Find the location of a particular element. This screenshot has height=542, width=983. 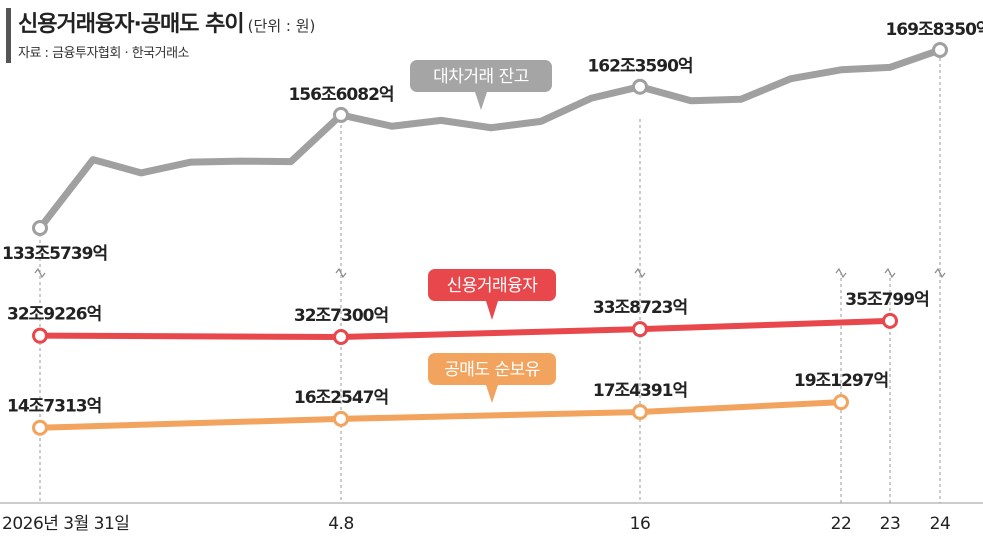

source-label: 자료 : 금융투자협회 · 한국거래소 is located at coordinates (104, 53).